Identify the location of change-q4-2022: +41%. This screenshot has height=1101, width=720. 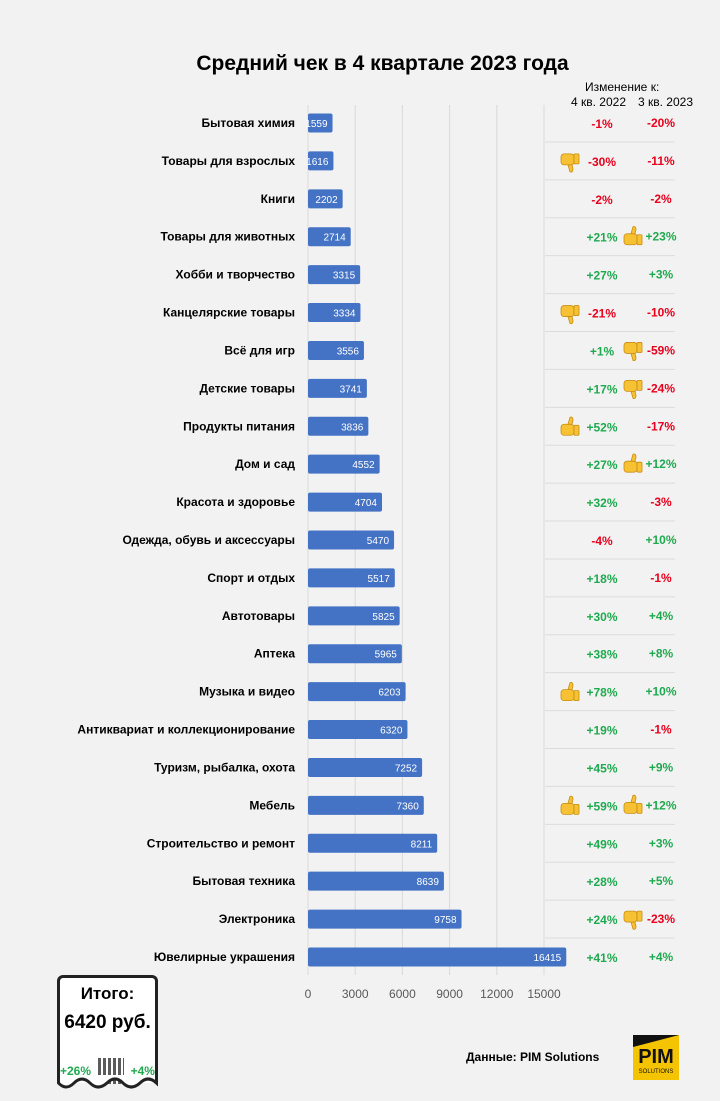
(601, 958).